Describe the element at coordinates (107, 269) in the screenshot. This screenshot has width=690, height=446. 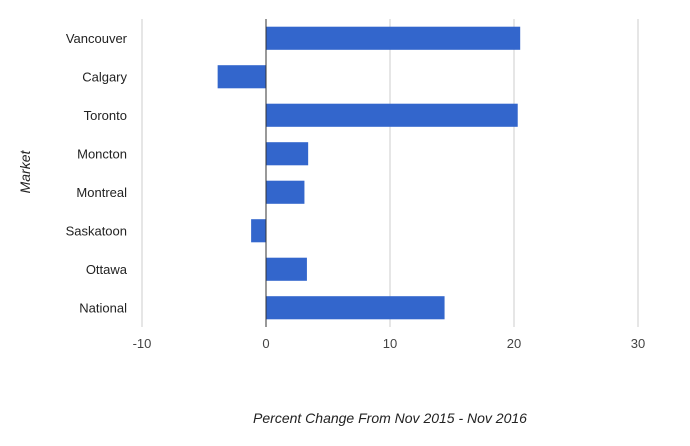
I see `category-label: Ottawa` at that location.